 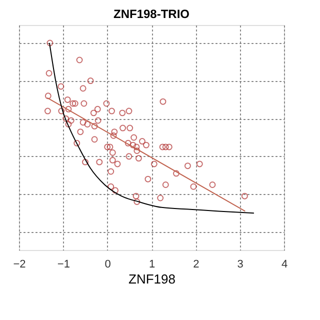 I want to click on x-tick-label: 4, so click(x=284, y=264).